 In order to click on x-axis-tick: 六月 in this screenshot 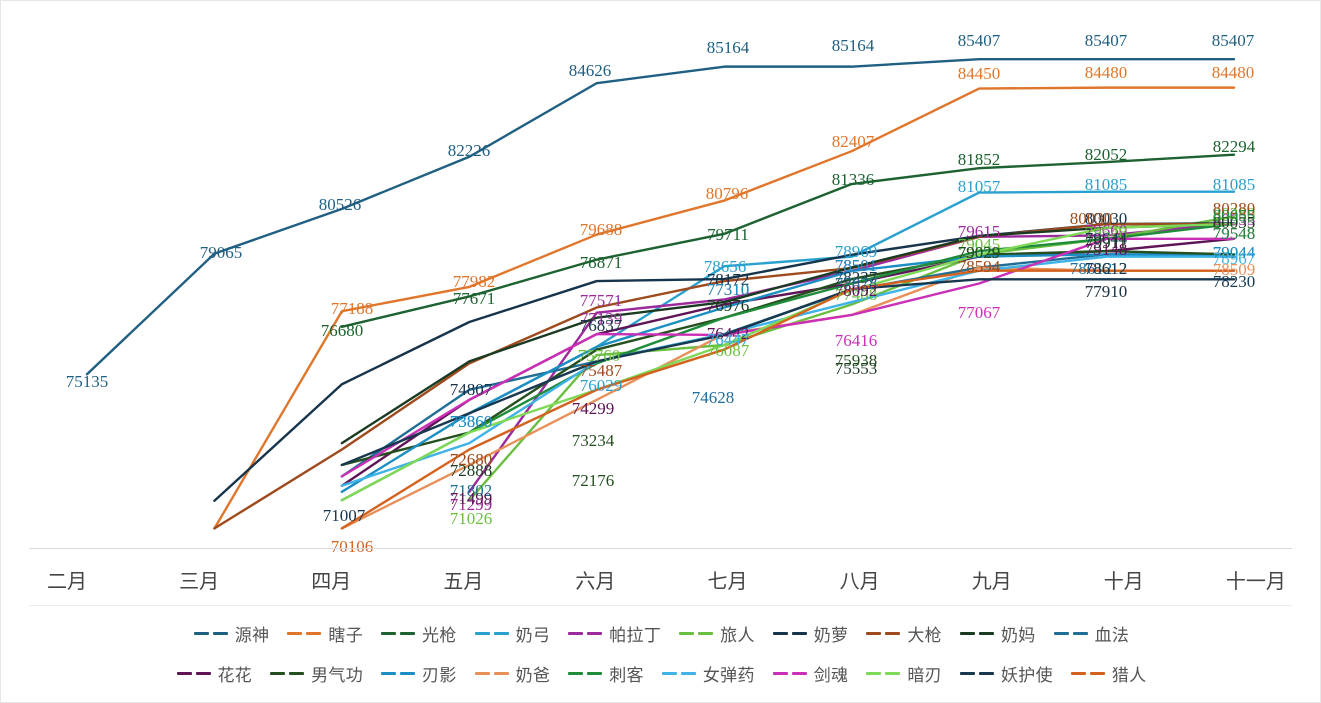, I will do `click(595, 581)`.